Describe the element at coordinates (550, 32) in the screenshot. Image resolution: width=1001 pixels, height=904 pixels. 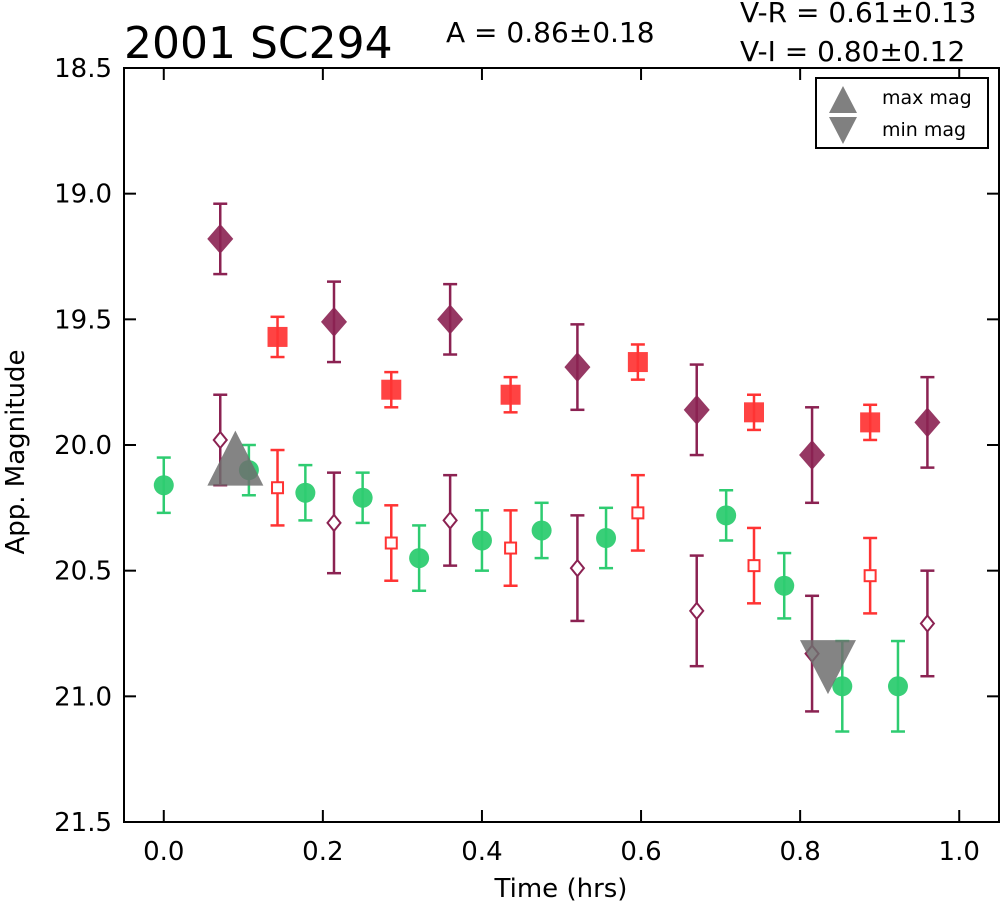
I see `amplitude-label: A = 0.86±0.18` at that location.